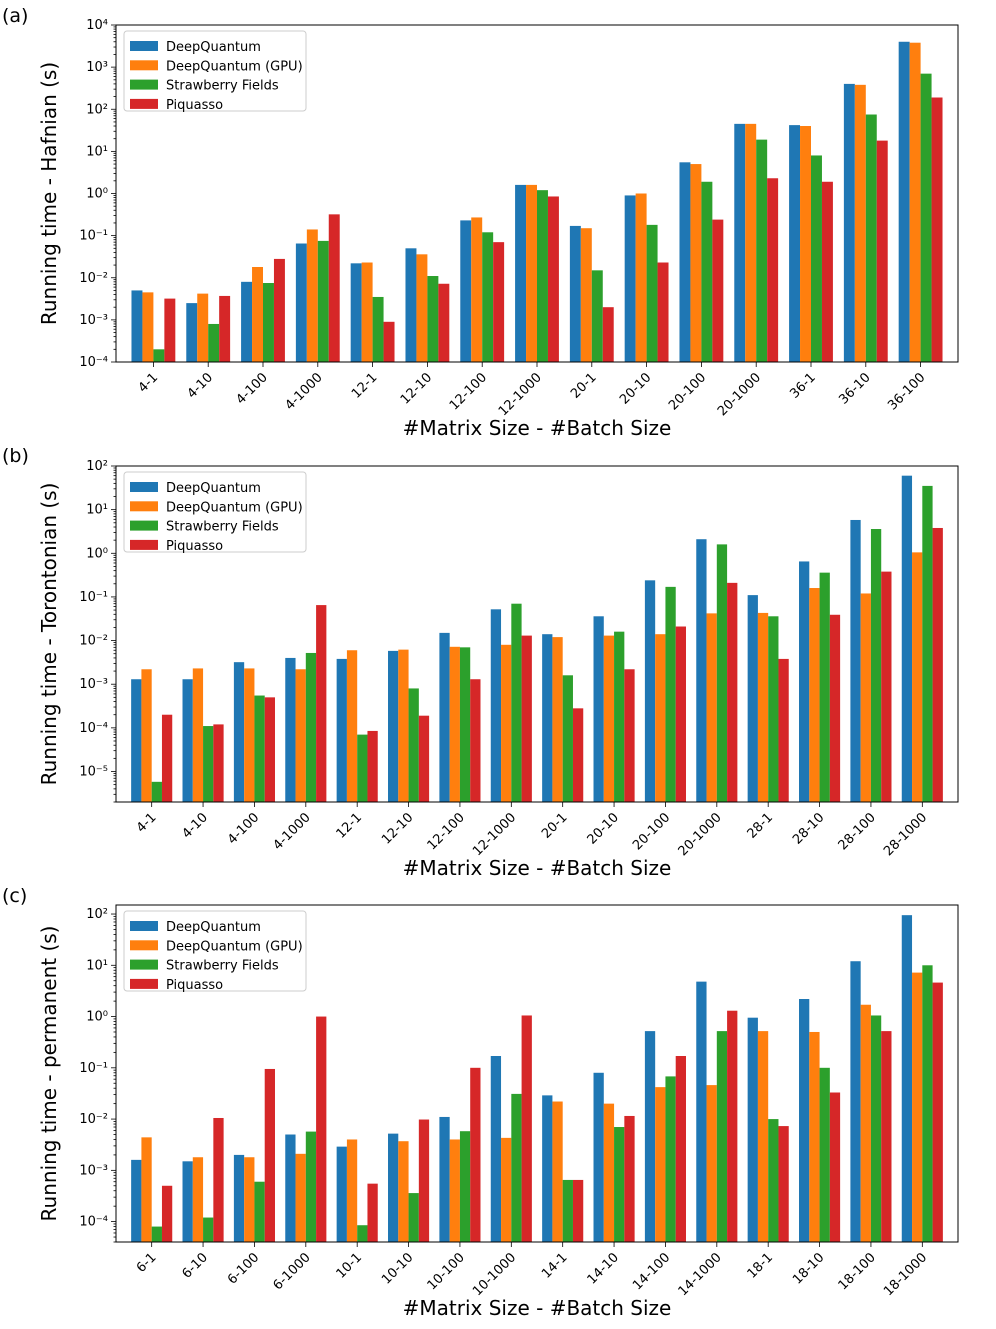 The image size is (996, 1329). What do you see at coordinates (97, 1017) in the screenshot?
I see `y-tick-label: 10⁰` at bounding box center [97, 1017].